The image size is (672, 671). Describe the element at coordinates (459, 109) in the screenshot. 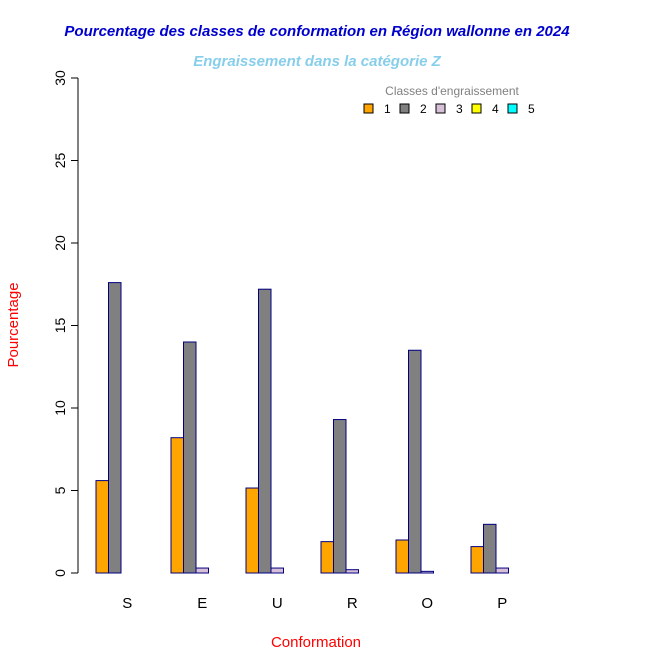

I see `legend-label: 3` at that location.